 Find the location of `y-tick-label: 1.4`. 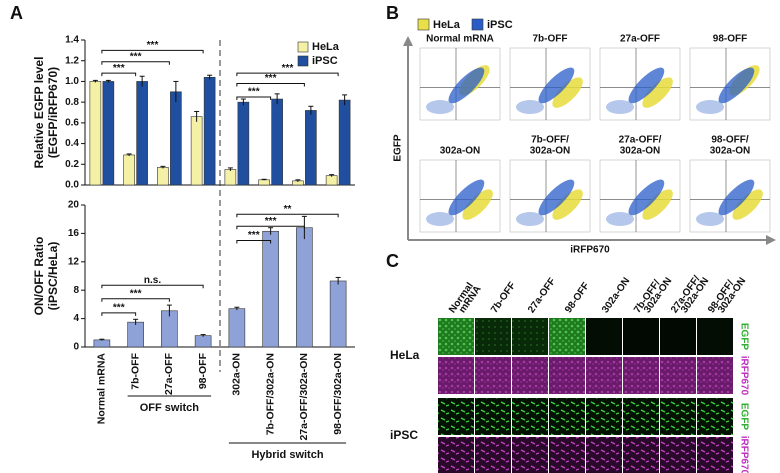

y-tick-label: 1.4 is located at coordinates (72, 40).